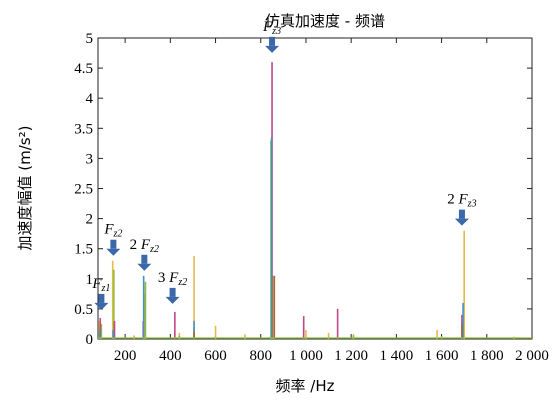  I want to click on x-tick-label: 600, so click(215, 356).